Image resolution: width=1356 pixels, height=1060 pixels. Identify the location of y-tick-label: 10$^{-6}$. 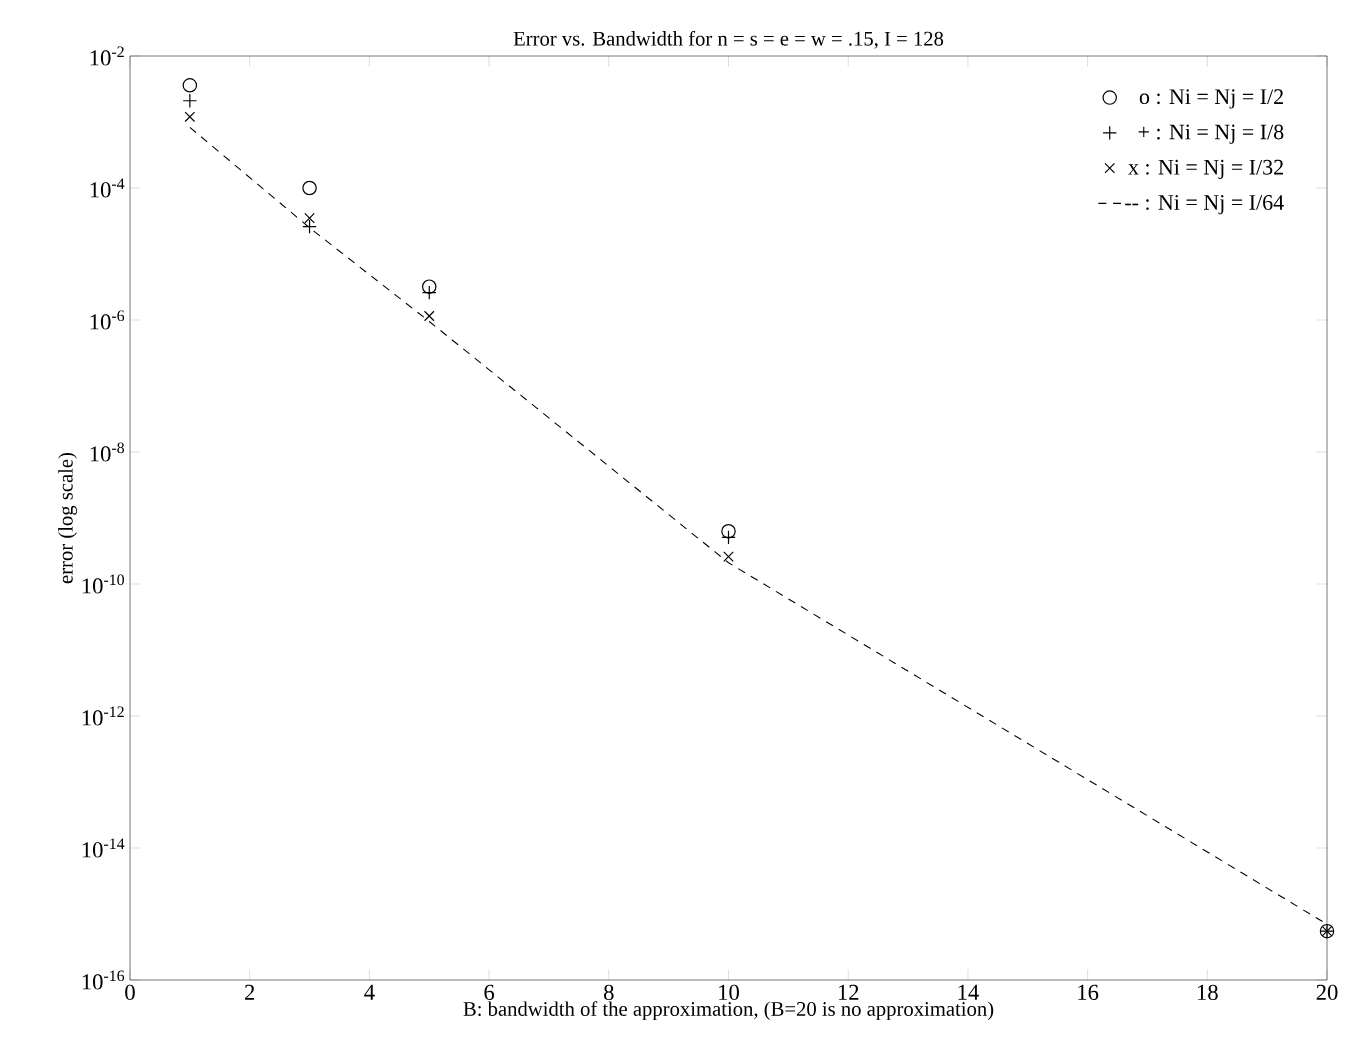
(107, 320).